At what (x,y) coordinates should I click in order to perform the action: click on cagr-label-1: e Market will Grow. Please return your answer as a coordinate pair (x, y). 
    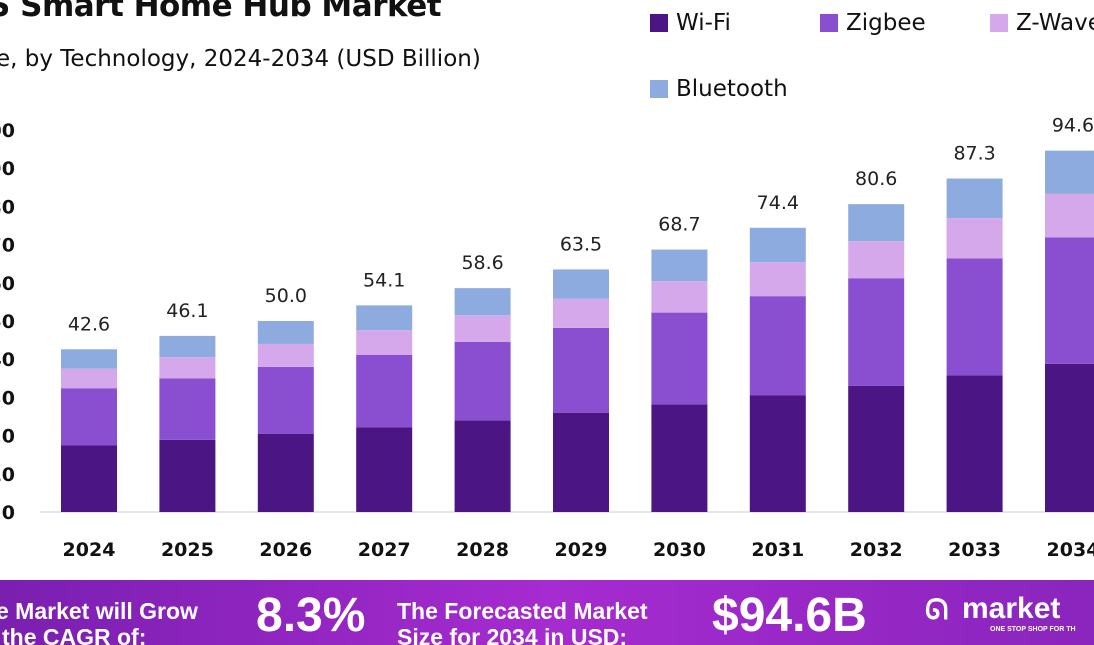
    Looking at the image, I should click on (99, 611).